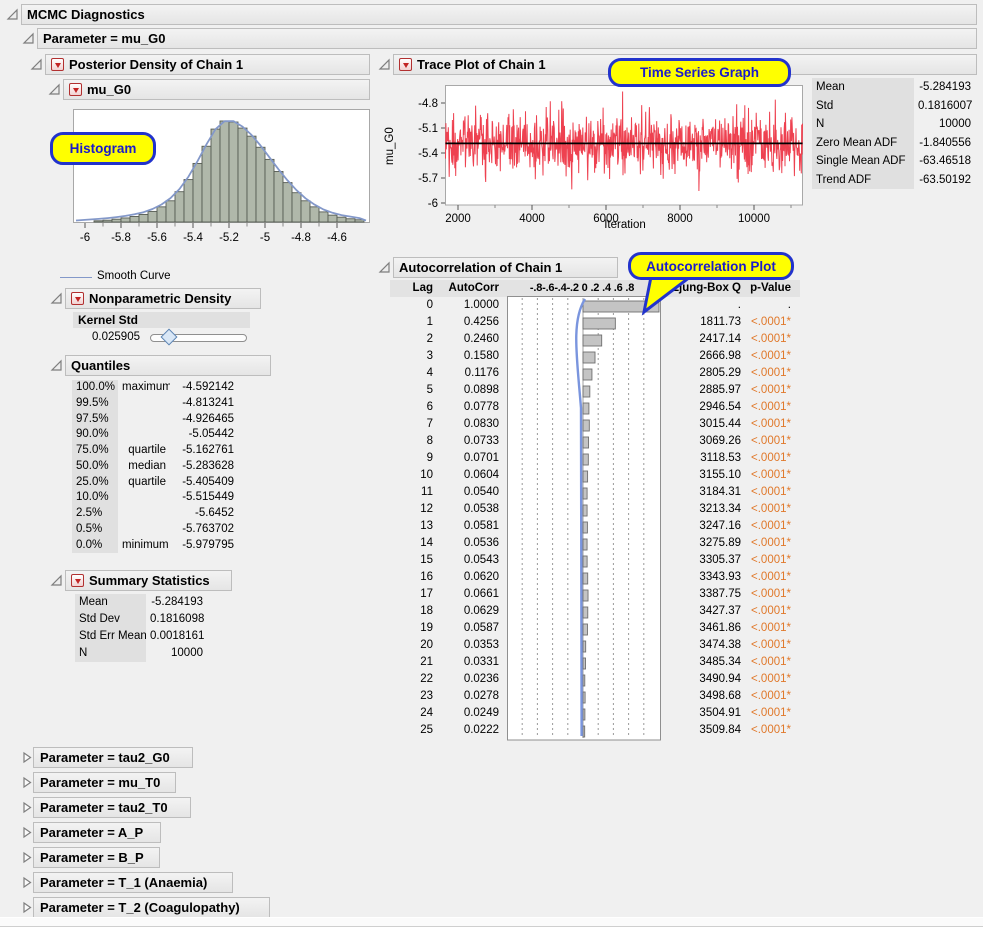 Image resolution: width=983 pixels, height=927 pixels. What do you see at coordinates (155, 498) in the screenshot?
I see `table-row: 10.0% -5.515449` at bounding box center [155, 498].